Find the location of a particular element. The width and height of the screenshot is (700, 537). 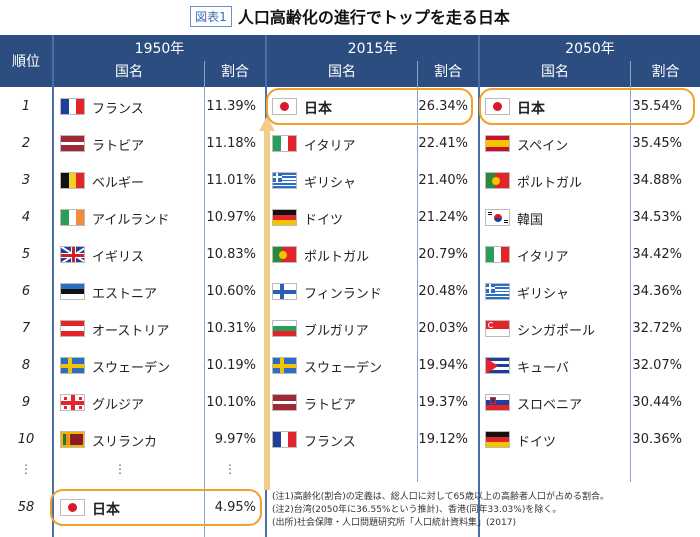

country-name: ベルギー is located at coordinates (118, 183).